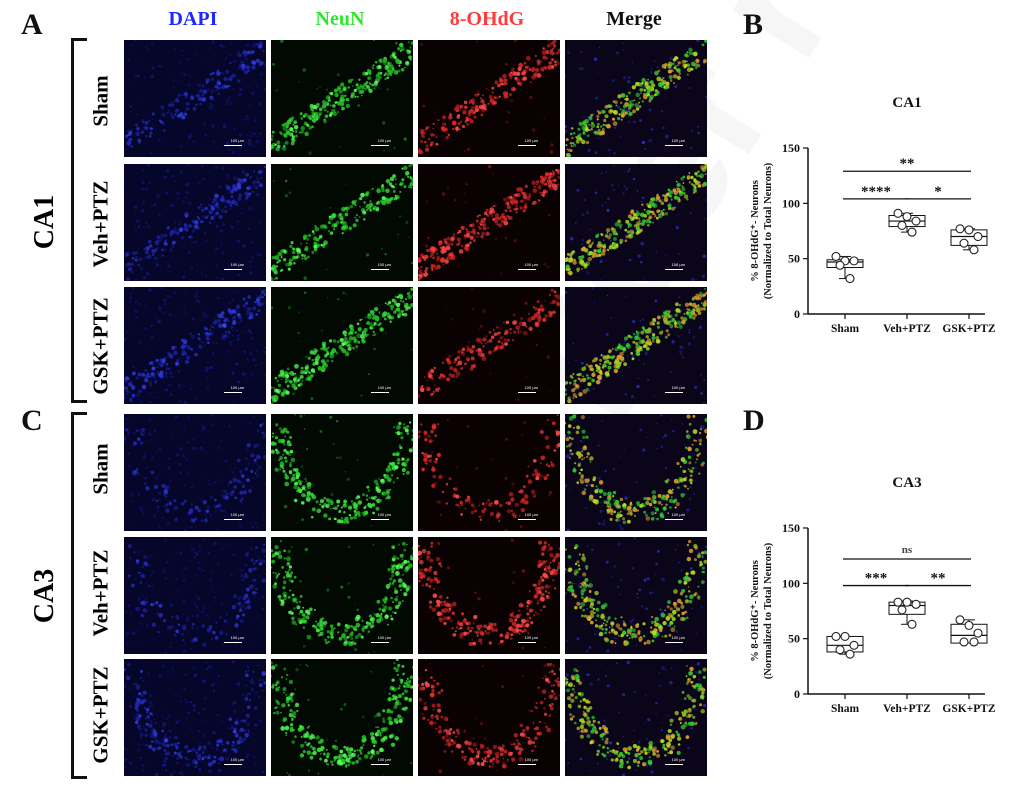 The height and width of the screenshot is (789, 1034). What do you see at coordinates (906, 103) in the screenshot?
I see `ca1-title: CA1` at bounding box center [906, 103].